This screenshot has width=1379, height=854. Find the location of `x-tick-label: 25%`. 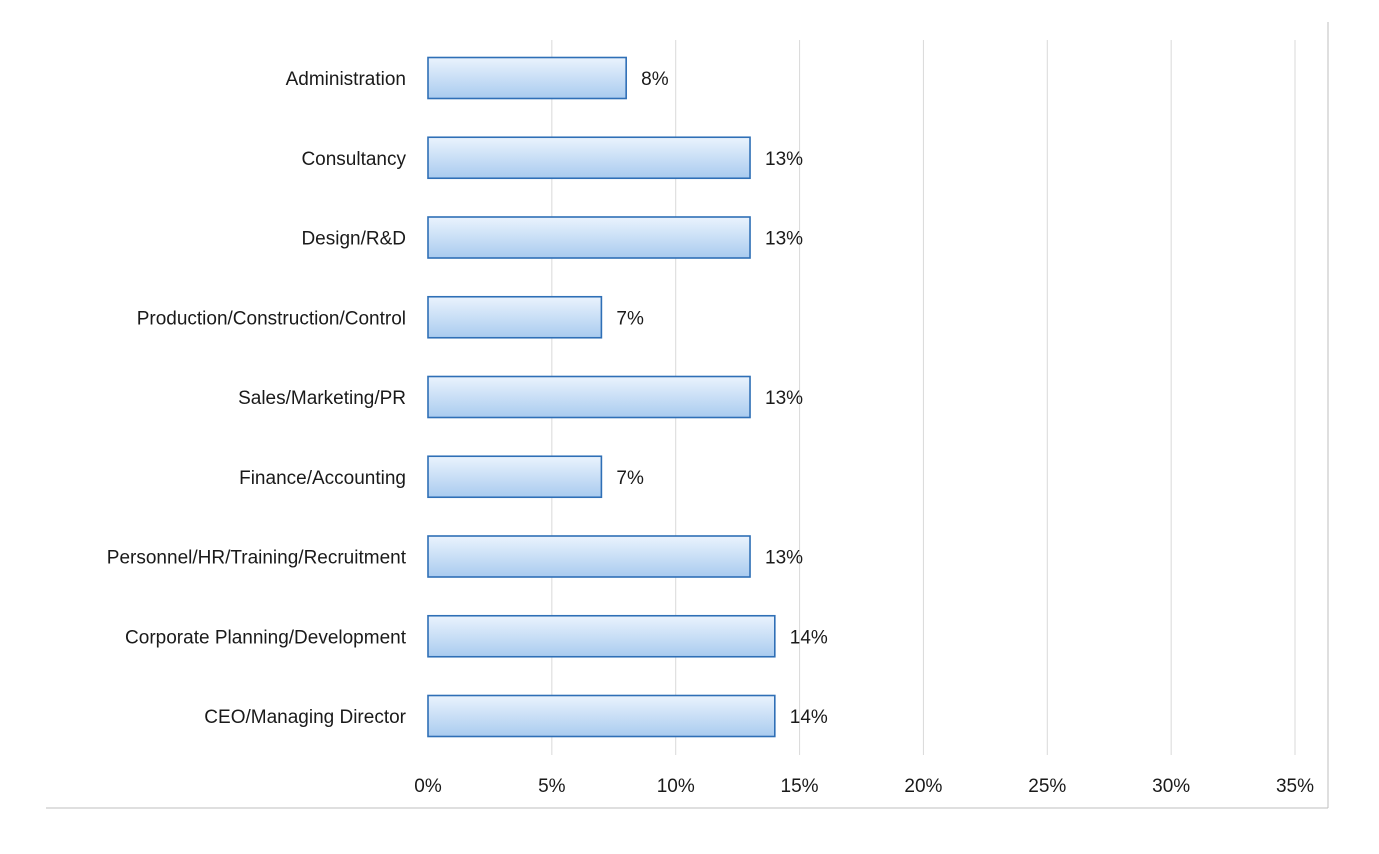

x-tick-label: 25% is located at coordinates (1047, 786).